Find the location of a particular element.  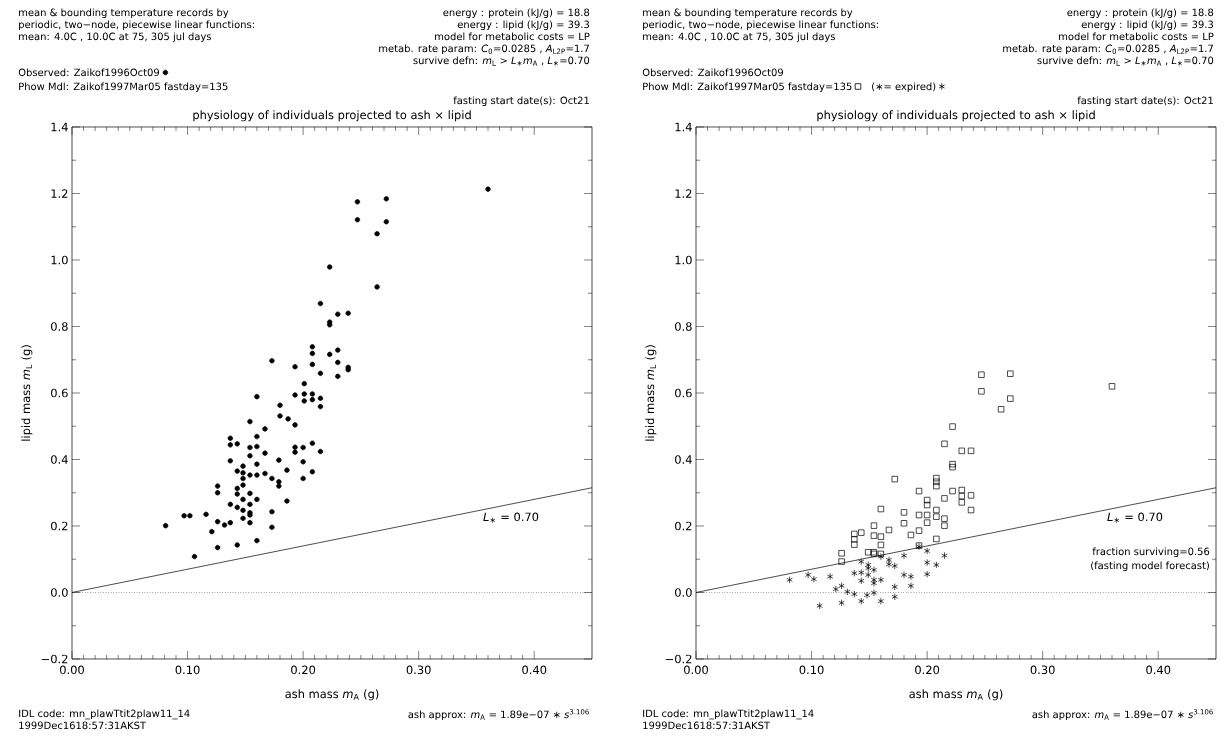

annotation: fraction surviving=0.56 is located at coordinates (1151, 552).